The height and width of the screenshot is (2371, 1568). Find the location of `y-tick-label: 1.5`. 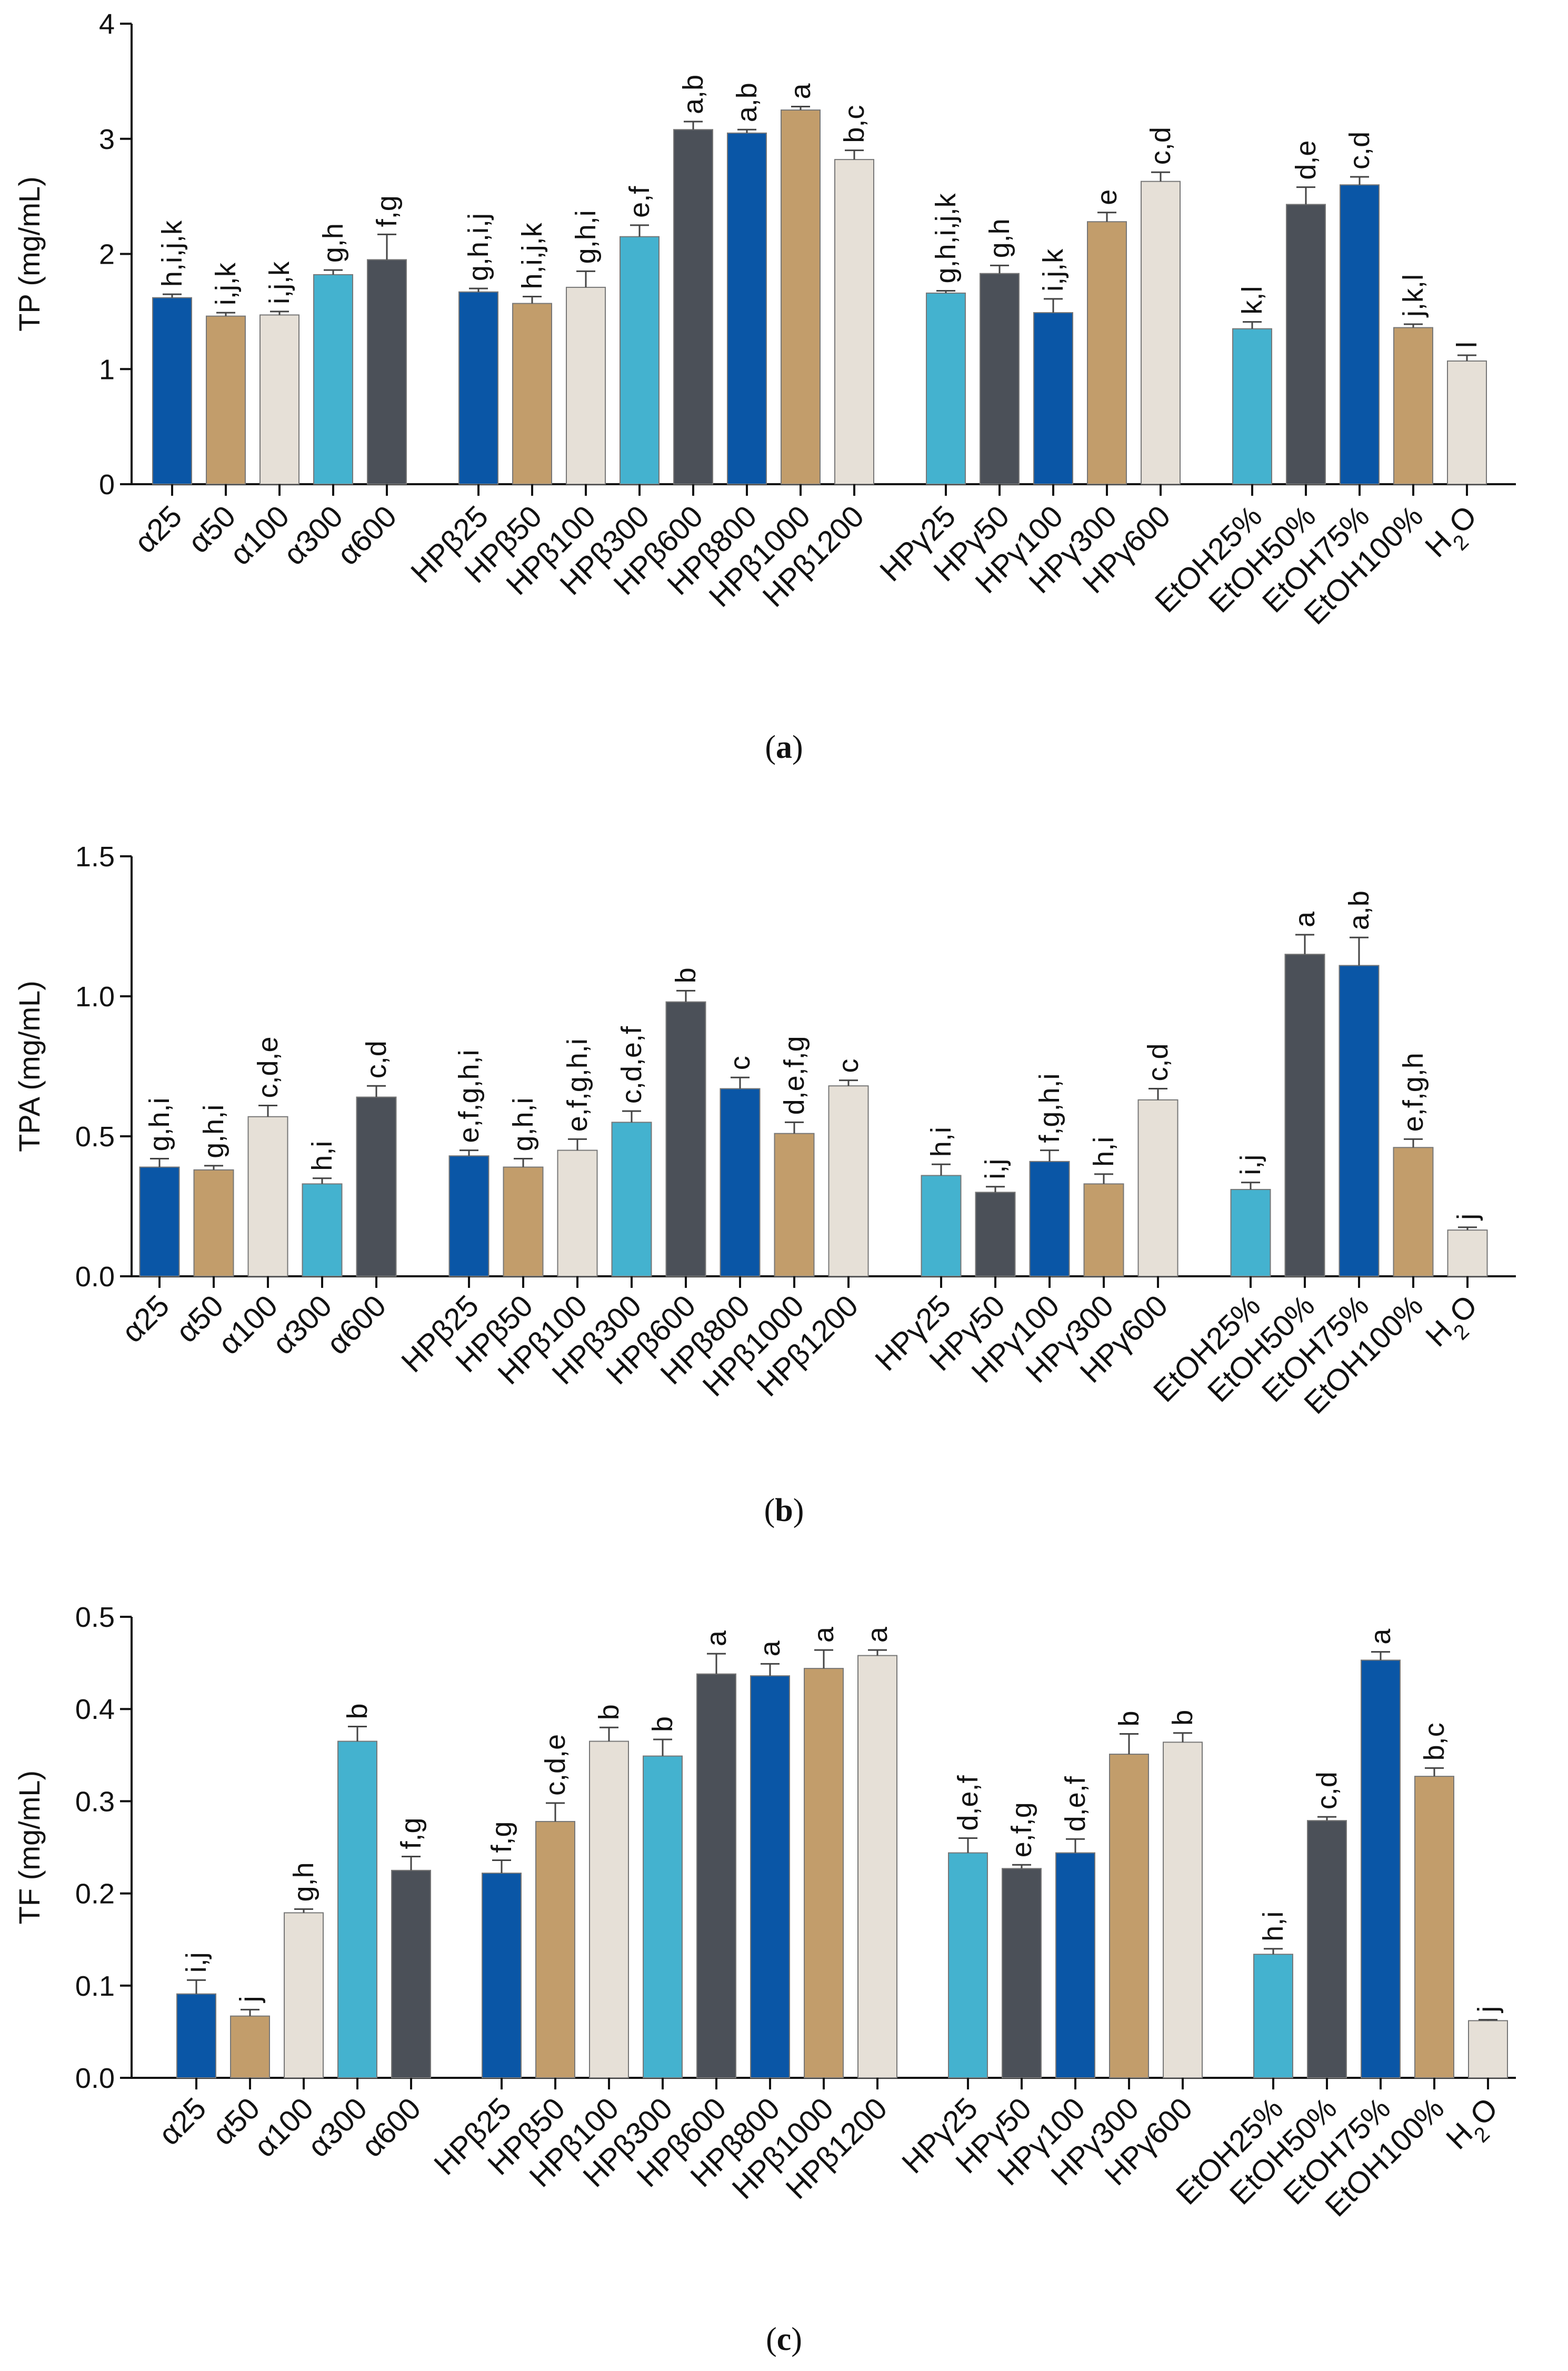

y-tick-label: 1.5 is located at coordinates (95, 857).